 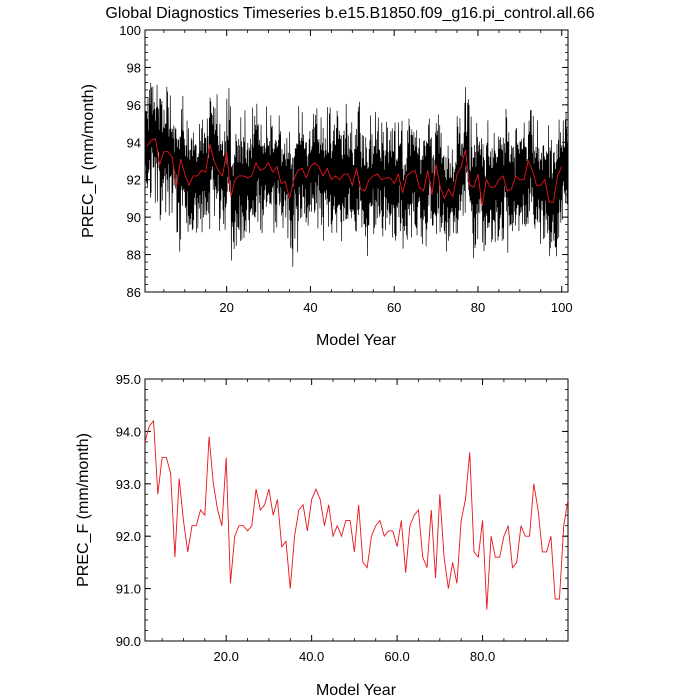 I want to click on monthly-x-axis-title: Model Year, so click(x=356, y=340).